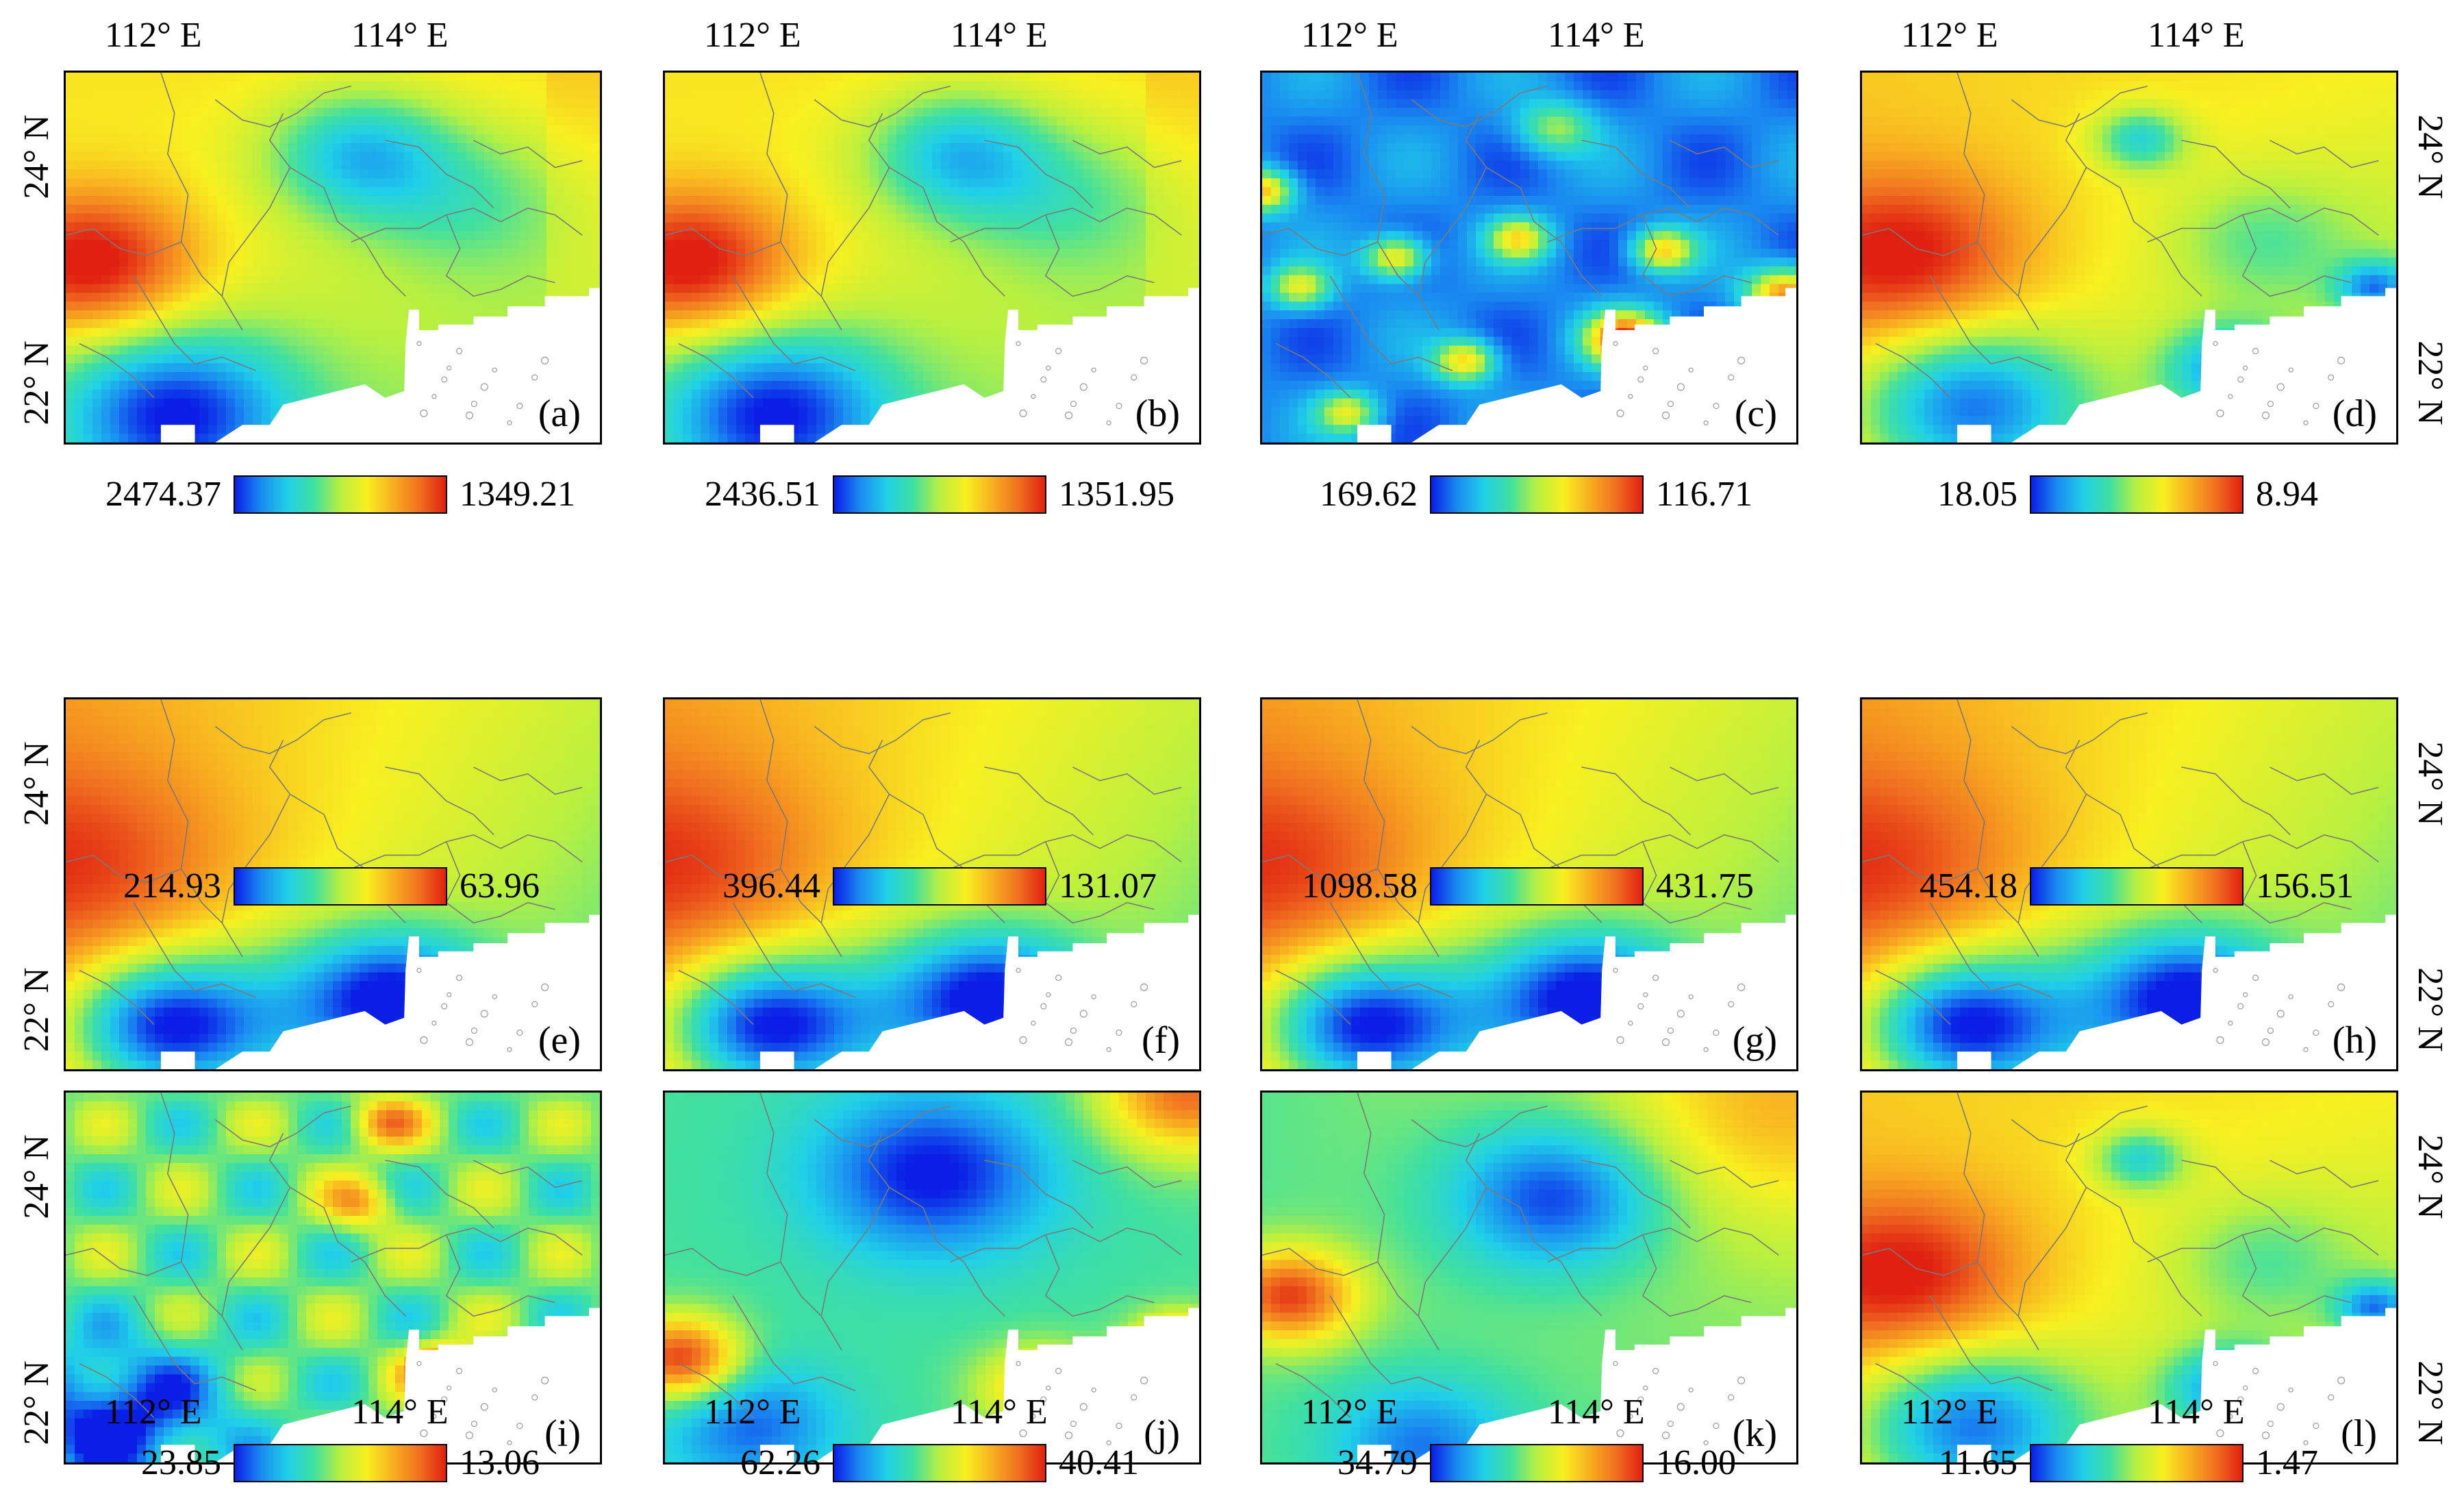  I want to click on map-panel: (c), so click(1529, 258).